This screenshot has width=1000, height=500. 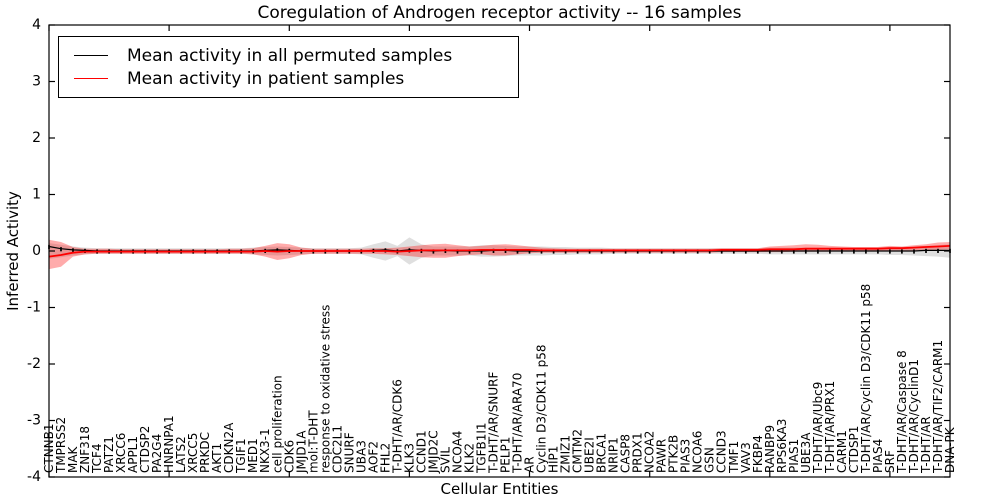 What do you see at coordinates (36, 82) in the screenshot?
I see `y-tick-label: 3` at bounding box center [36, 82].